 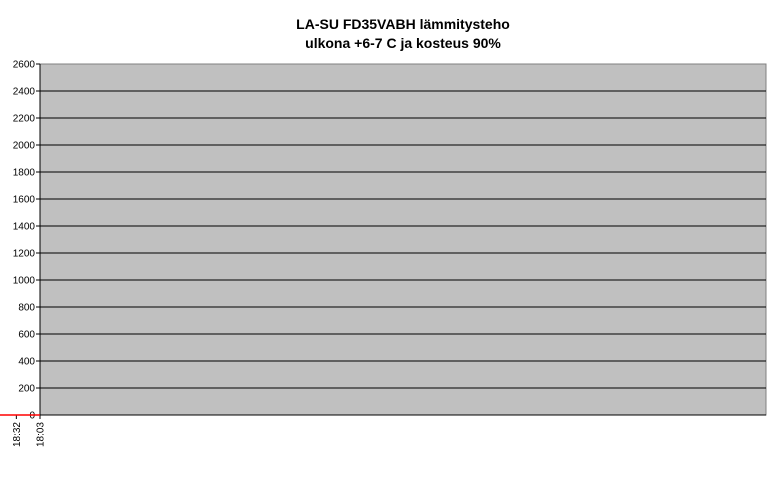 I want to click on y-tick-label: 2600, so click(x=24, y=65).